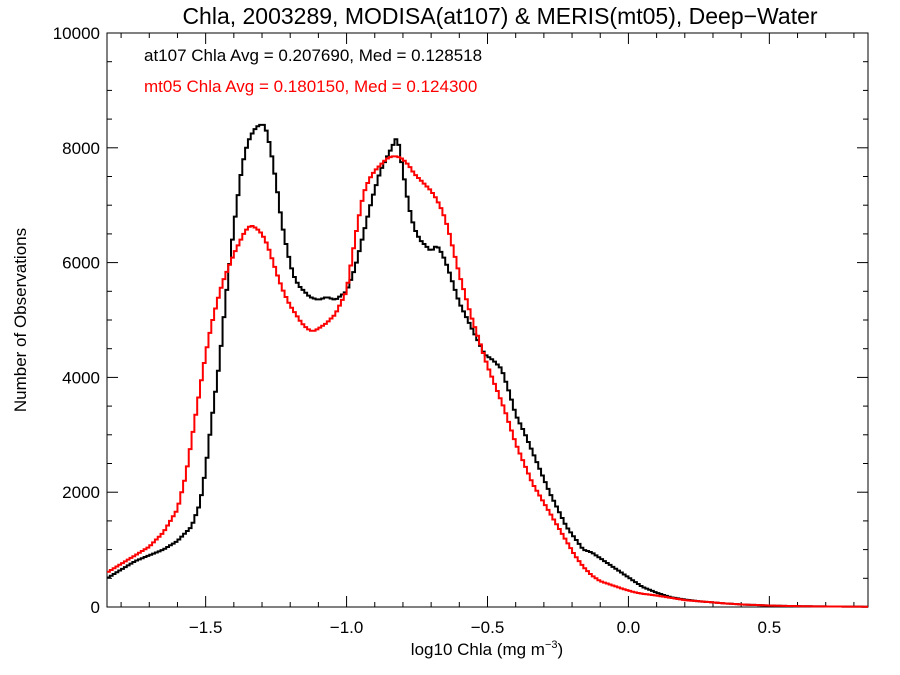 The width and height of the screenshot is (900, 675). I want to click on x-axis-label: log10 Chla (mg m−3), so click(487, 649).